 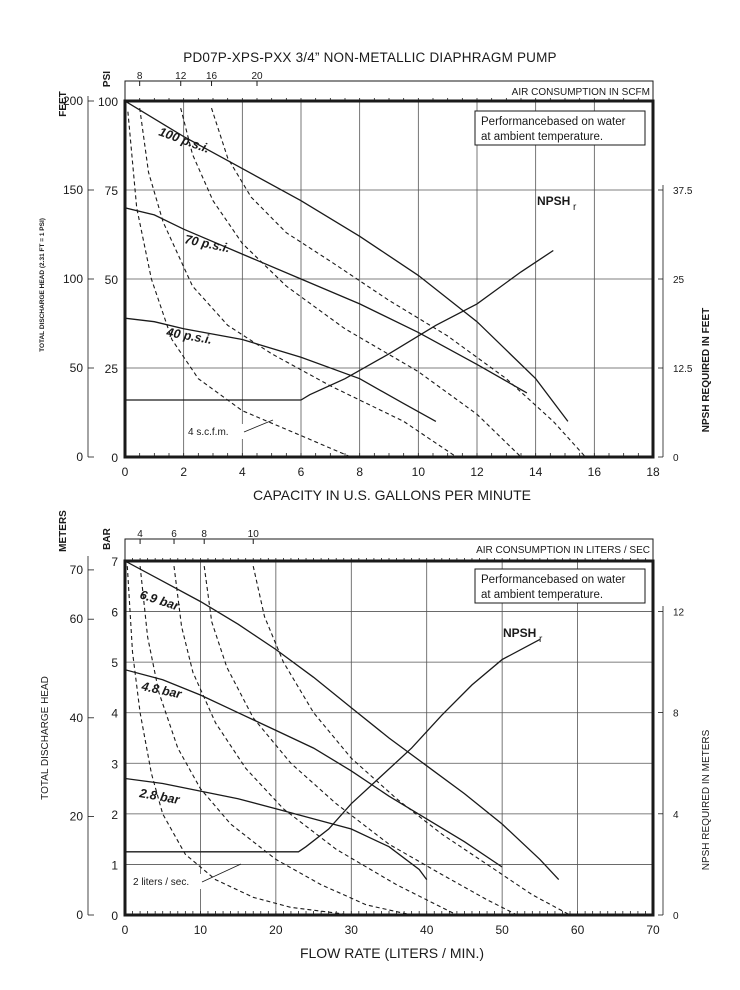 I want to click on us-primary-tick-label: 50, so click(x=112, y=280).